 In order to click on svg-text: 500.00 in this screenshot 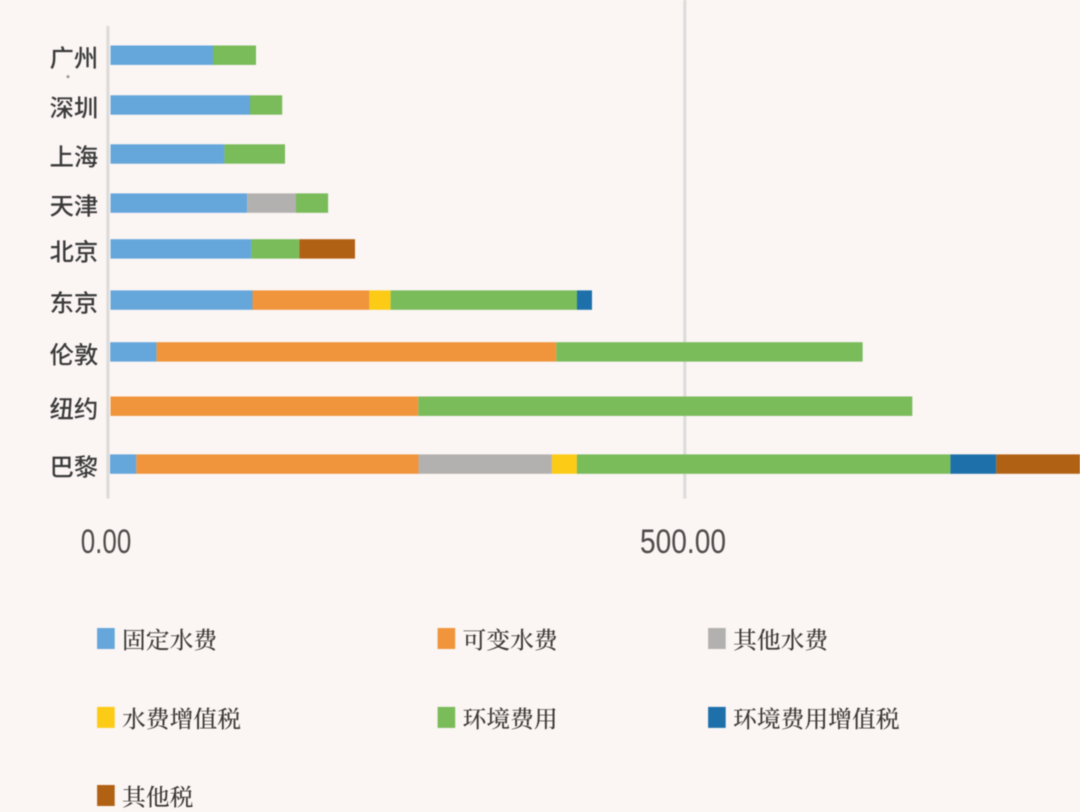, I will do `click(683, 542)`.